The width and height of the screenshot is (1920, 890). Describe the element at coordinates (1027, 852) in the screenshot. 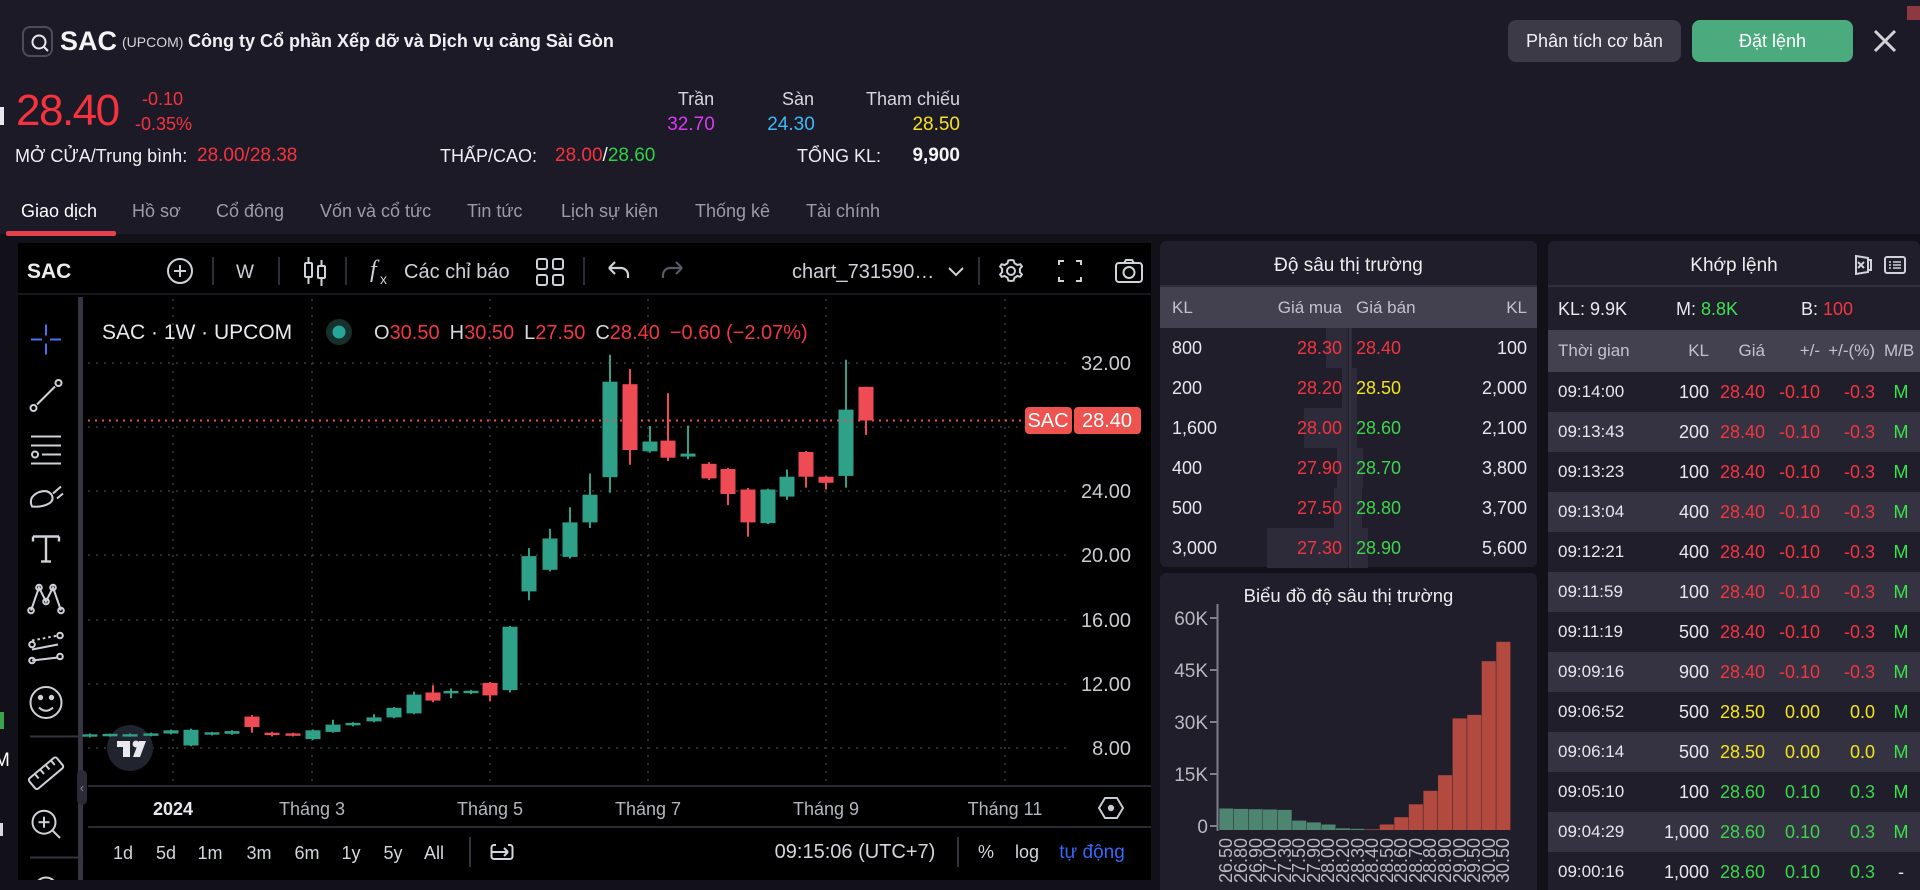

I see `svg-text: log` at that location.